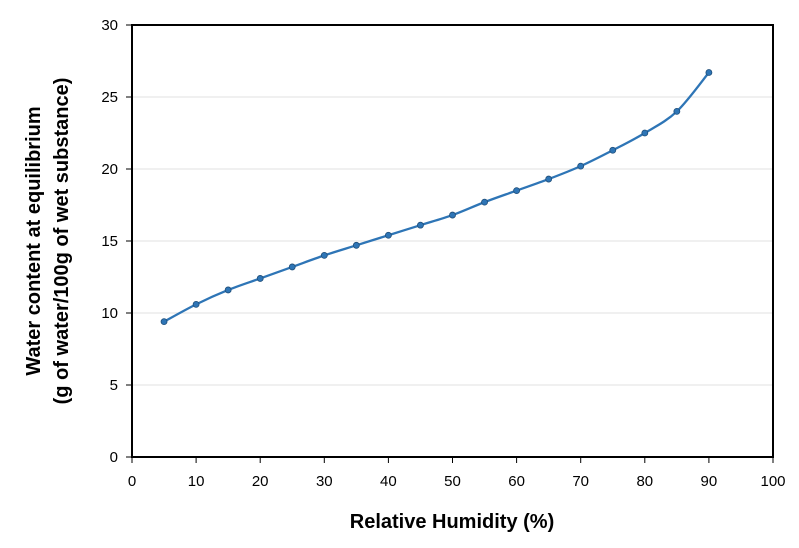 This screenshot has height=548, width=799. What do you see at coordinates (109, 169) in the screenshot?
I see `y-tick-label: 20` at bounding box center [109, 169].